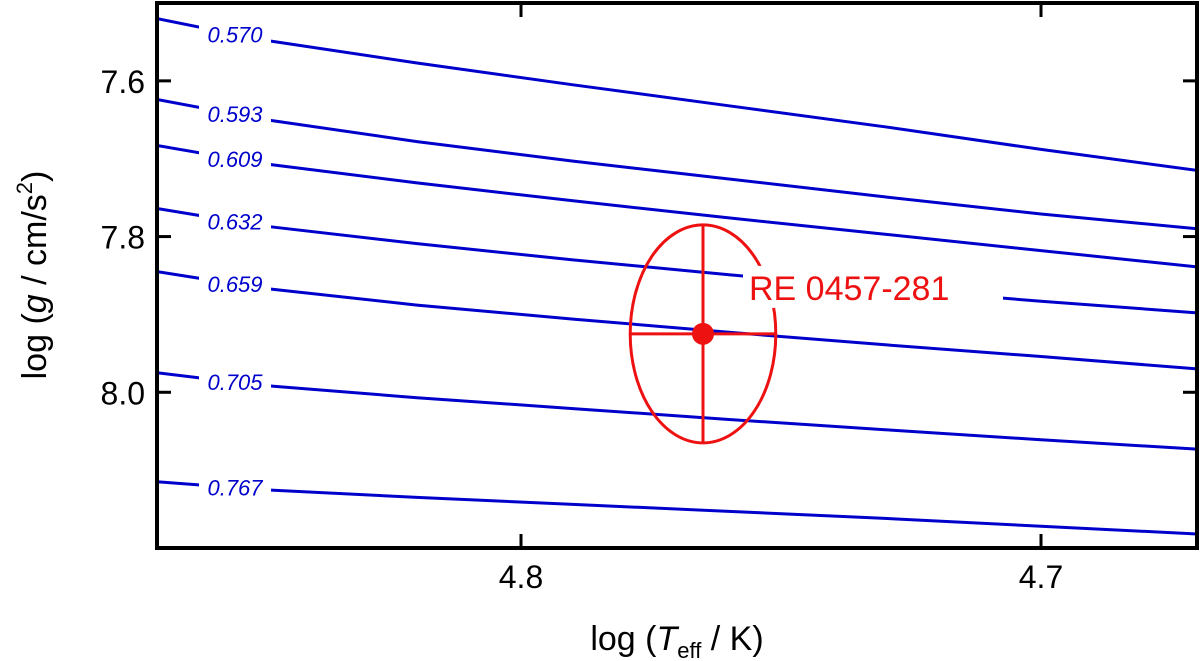 The image size is (1200, 661). Describe the element at coordinates (676, 640) in the screenshot. I see `x-axis-label: log (Teff / K)` at that location.